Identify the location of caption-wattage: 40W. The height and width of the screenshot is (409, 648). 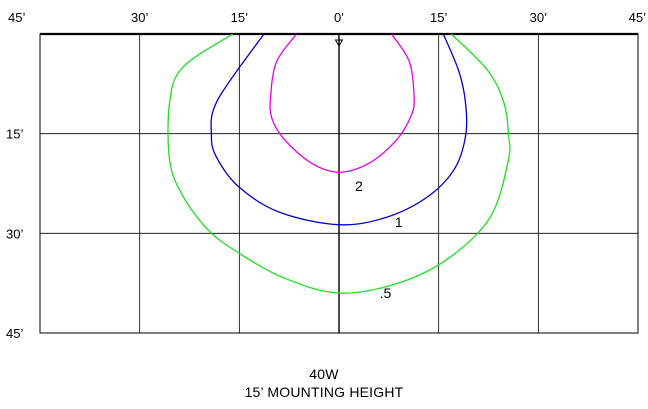
(324, 374).